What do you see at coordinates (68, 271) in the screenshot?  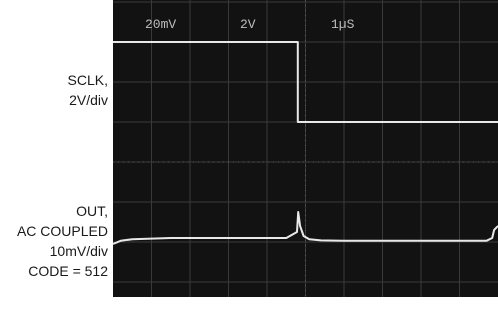 I see `out-label-line-4: CODE = 512` at bounding box center [68, 271].